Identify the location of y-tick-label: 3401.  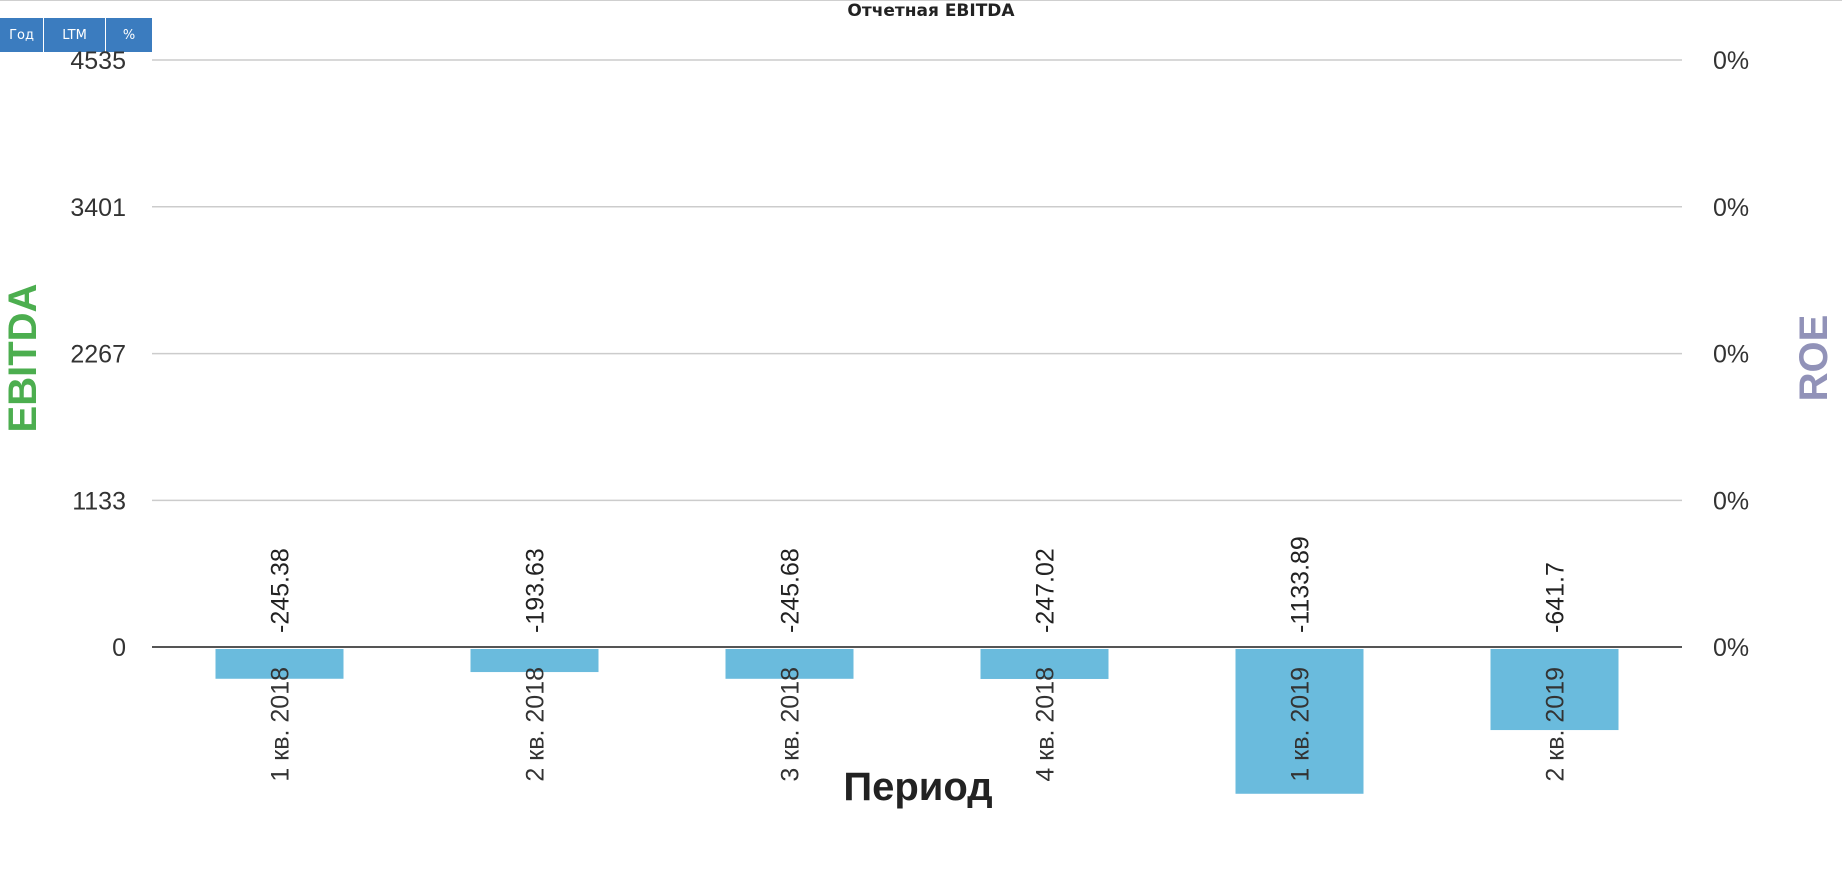
(98, 208).